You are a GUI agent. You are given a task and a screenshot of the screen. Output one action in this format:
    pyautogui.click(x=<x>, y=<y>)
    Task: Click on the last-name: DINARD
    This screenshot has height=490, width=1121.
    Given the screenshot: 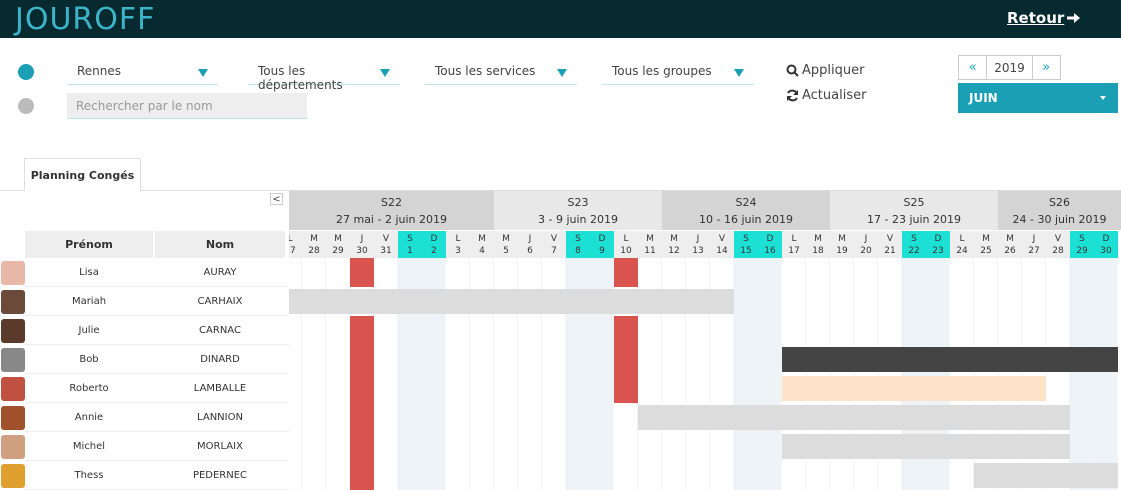 What is the action you would take?
    pyautogui.click(x=220, y=359)
    